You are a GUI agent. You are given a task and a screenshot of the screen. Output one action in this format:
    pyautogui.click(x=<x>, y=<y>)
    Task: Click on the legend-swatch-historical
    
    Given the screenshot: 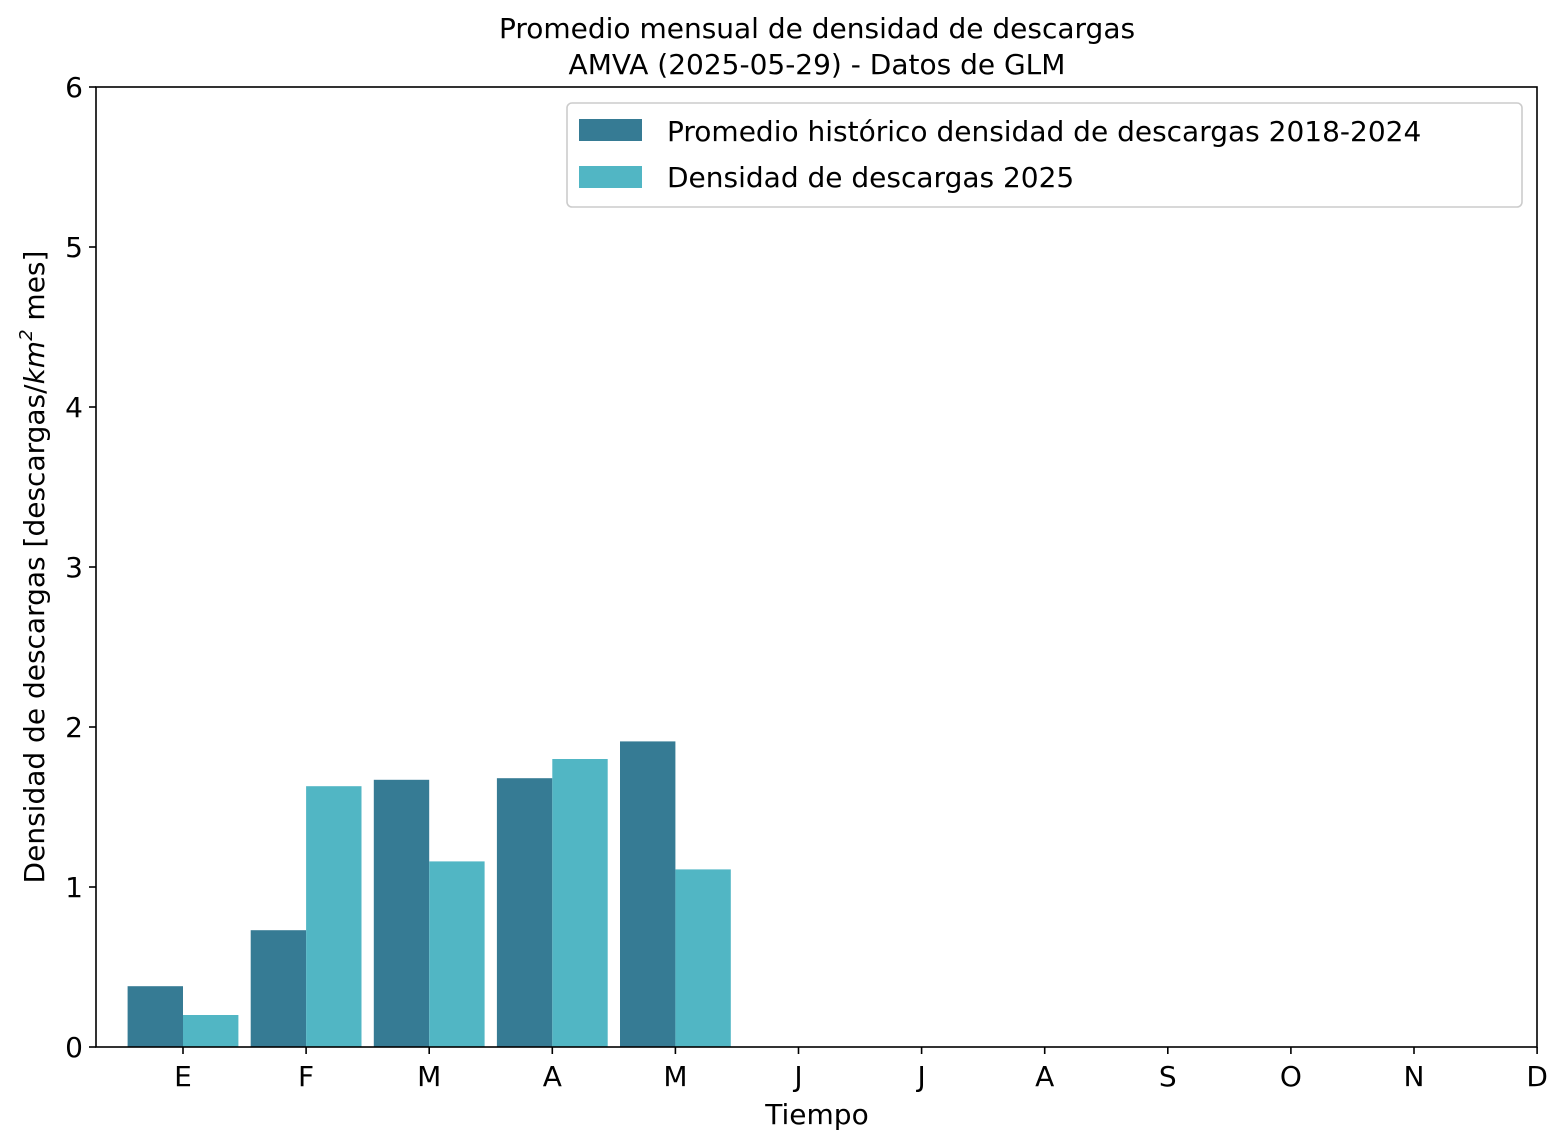 What is the action you would take?
    pyautogui.click(x=610, y=130)
    